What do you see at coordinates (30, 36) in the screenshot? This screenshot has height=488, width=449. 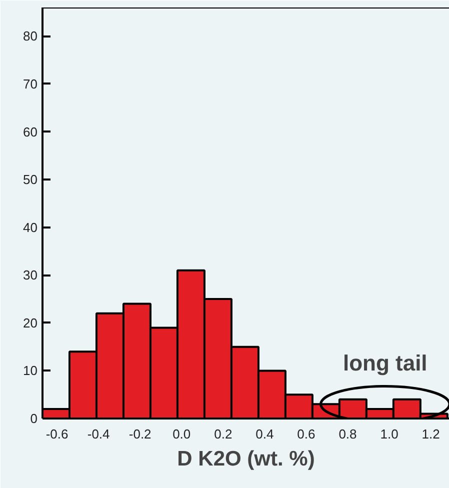 I see `y-tick-label: 80` at bounding box center [30, 36].